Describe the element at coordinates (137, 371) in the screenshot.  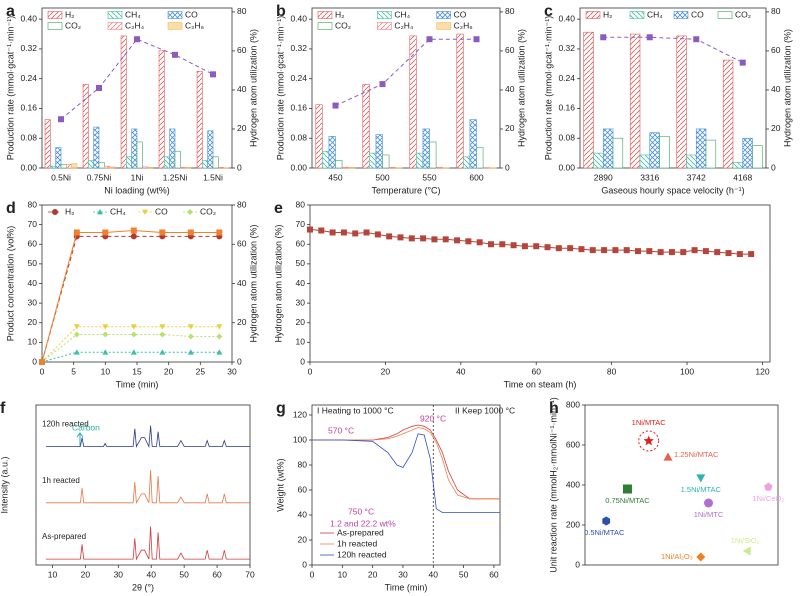
I see `x-tick-label: 15` at that location.